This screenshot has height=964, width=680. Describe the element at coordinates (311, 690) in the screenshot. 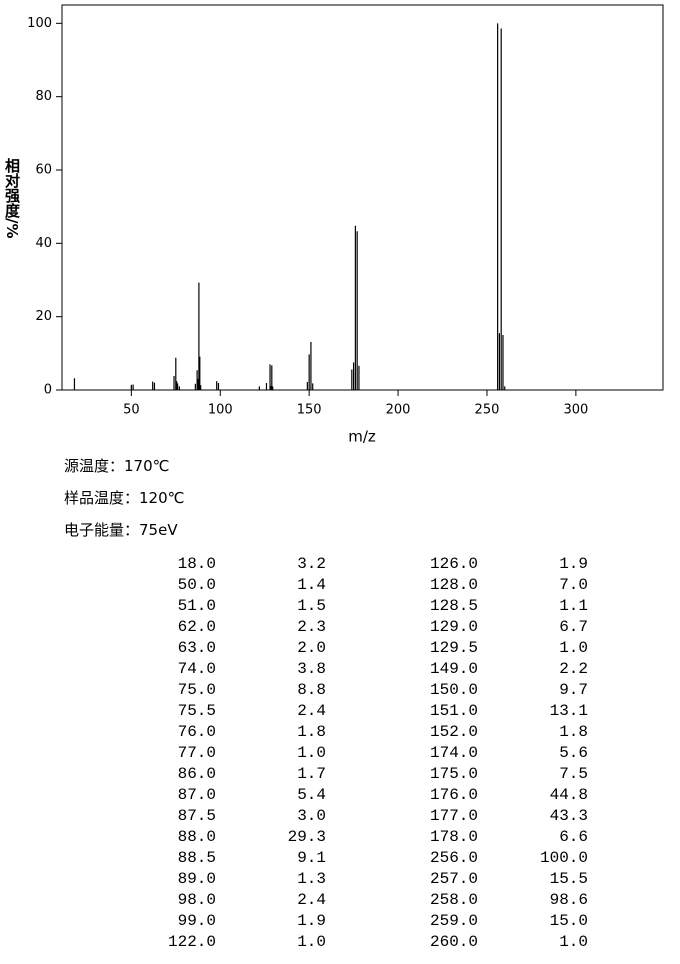

I see `intensity-cell: 8.8` at that location.